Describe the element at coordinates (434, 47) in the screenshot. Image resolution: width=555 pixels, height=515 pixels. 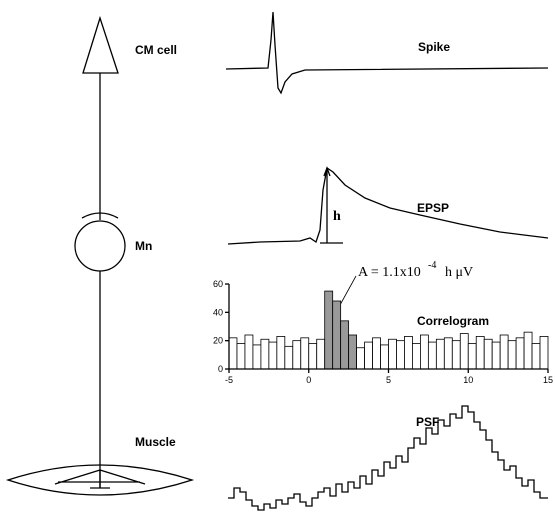
I see `label: Spike` at that location.